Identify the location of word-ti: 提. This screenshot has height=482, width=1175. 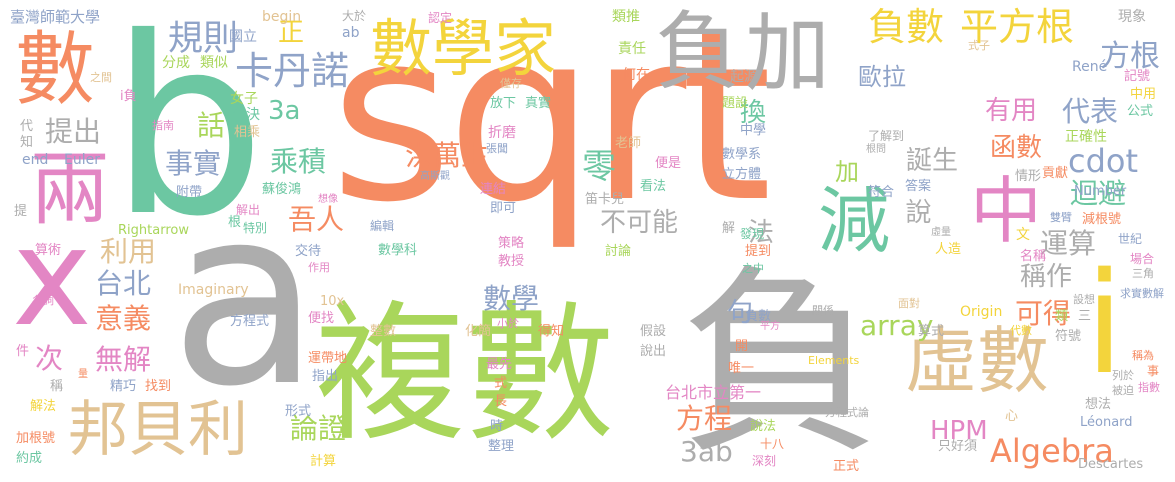
(21, 211).